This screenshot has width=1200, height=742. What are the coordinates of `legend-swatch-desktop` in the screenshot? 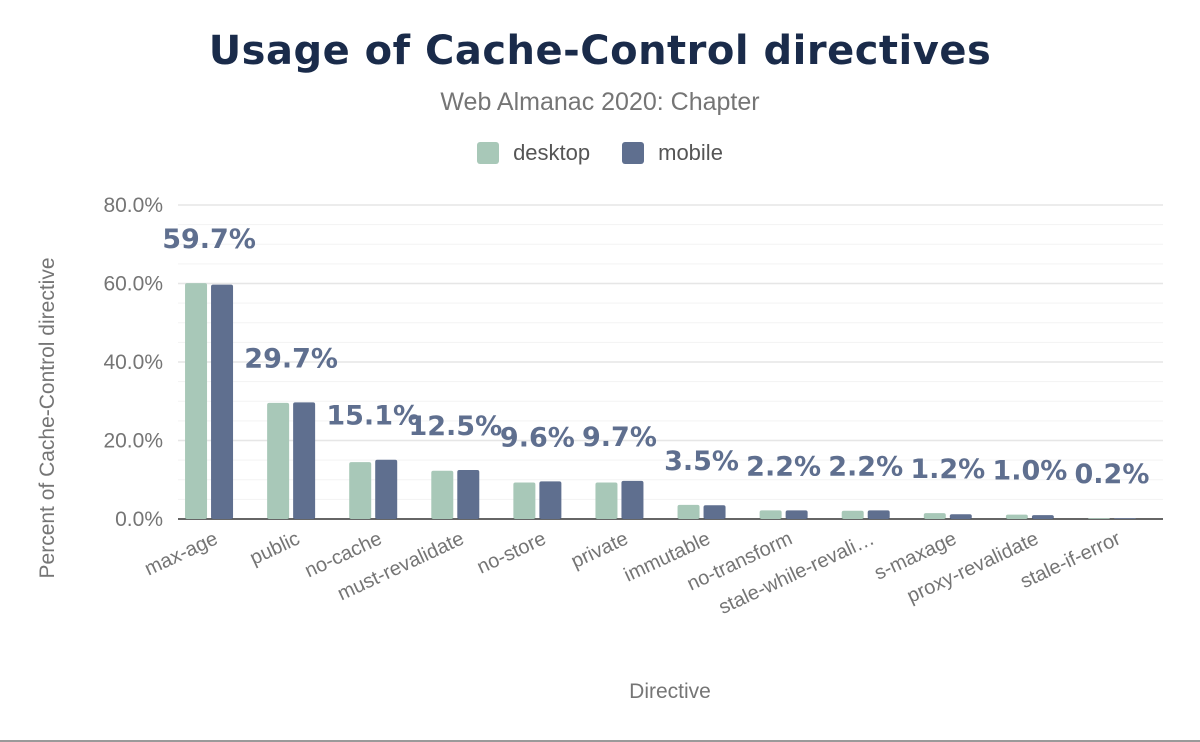 It's located at (488, 153).